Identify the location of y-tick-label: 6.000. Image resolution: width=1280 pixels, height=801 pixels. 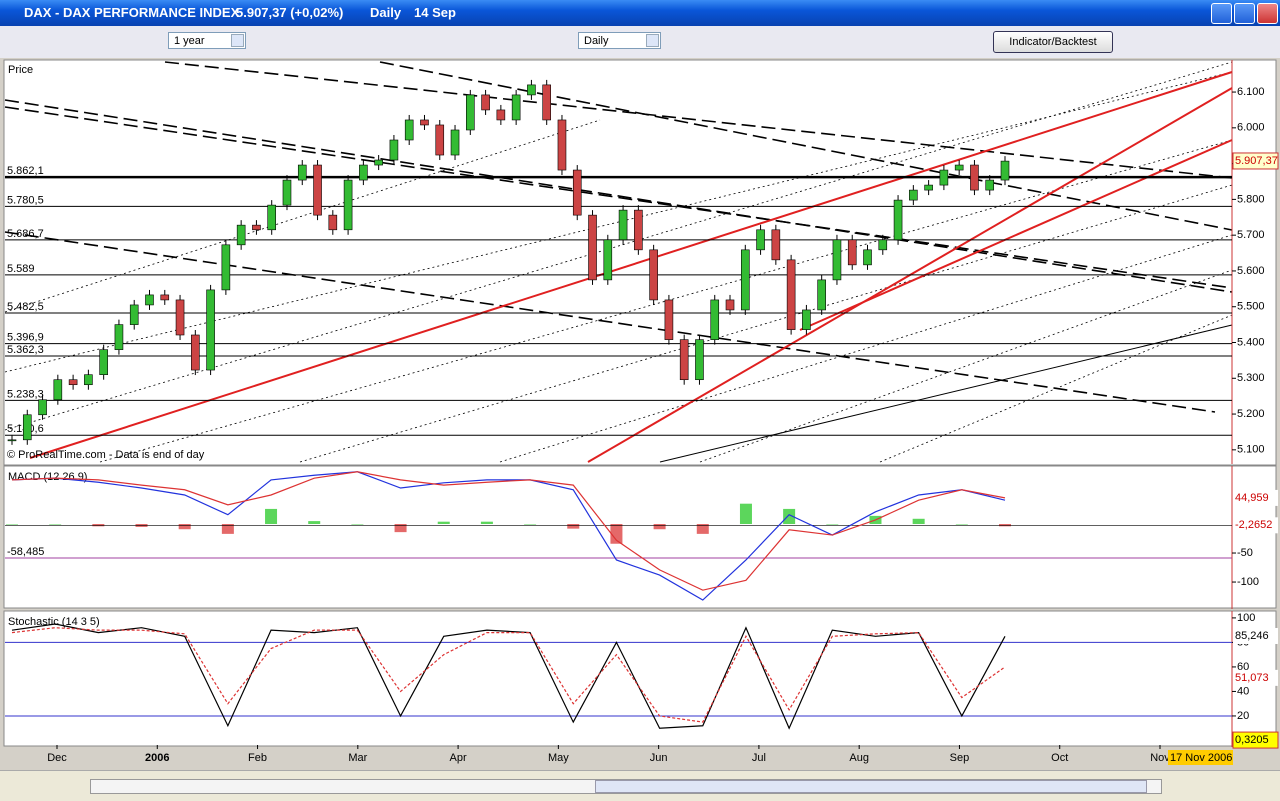
(1251, 128).